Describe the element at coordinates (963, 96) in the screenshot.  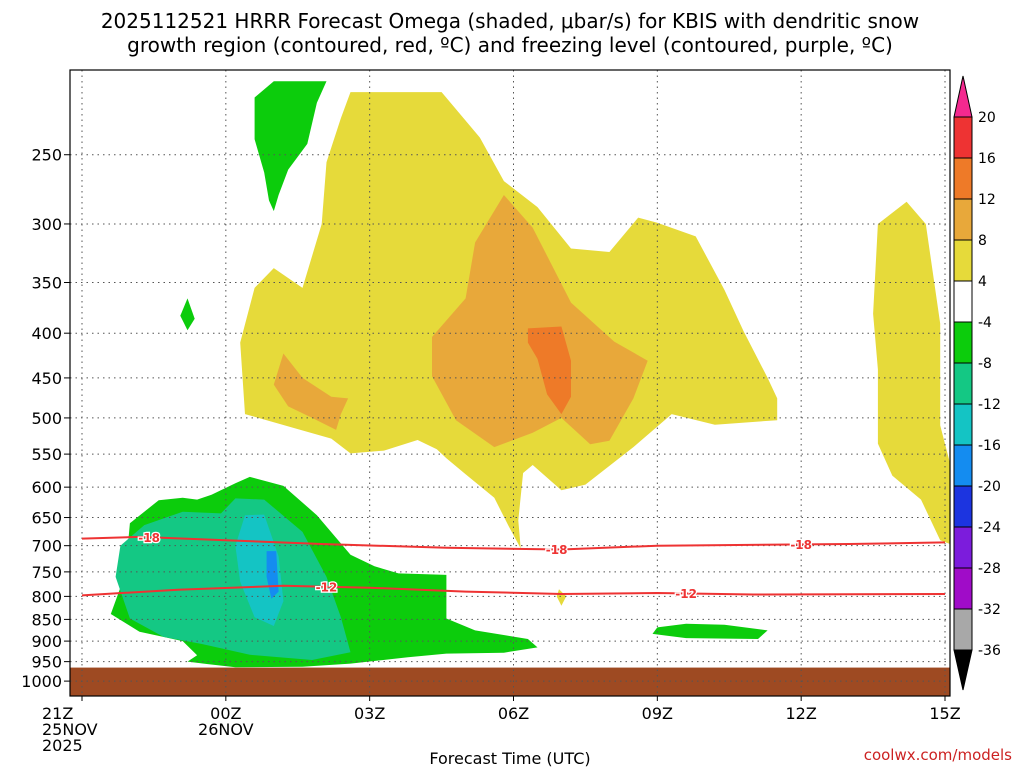
I see `colorbar-top-arrow` at that location.